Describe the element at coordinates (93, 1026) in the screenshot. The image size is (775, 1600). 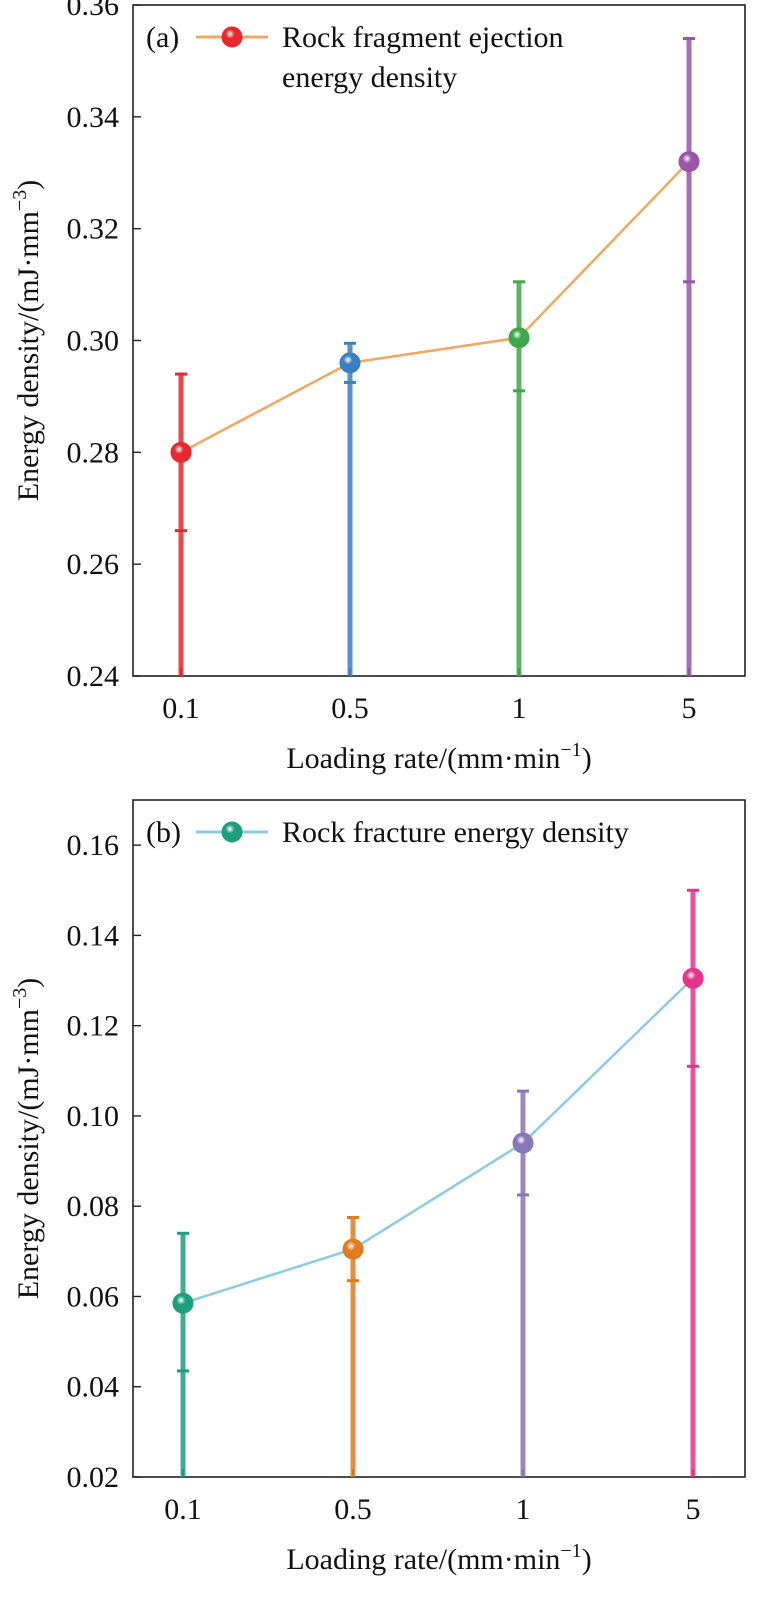
I see `y-tick-label: 0.12` at that location.